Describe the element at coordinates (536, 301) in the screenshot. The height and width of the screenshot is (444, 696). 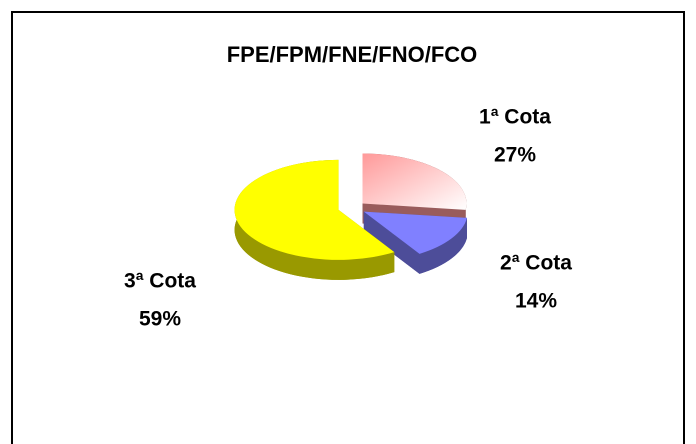
I see `slice-value-label: 14%` at that location.